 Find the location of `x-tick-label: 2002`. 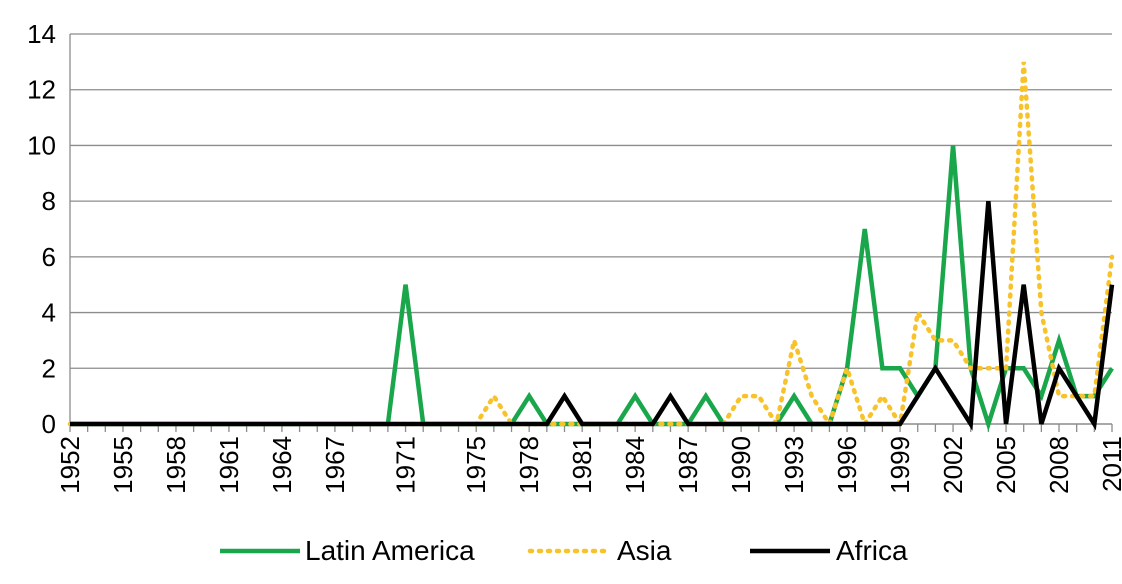

x-tick-label: 2002 is located at coordinates (953, 465).